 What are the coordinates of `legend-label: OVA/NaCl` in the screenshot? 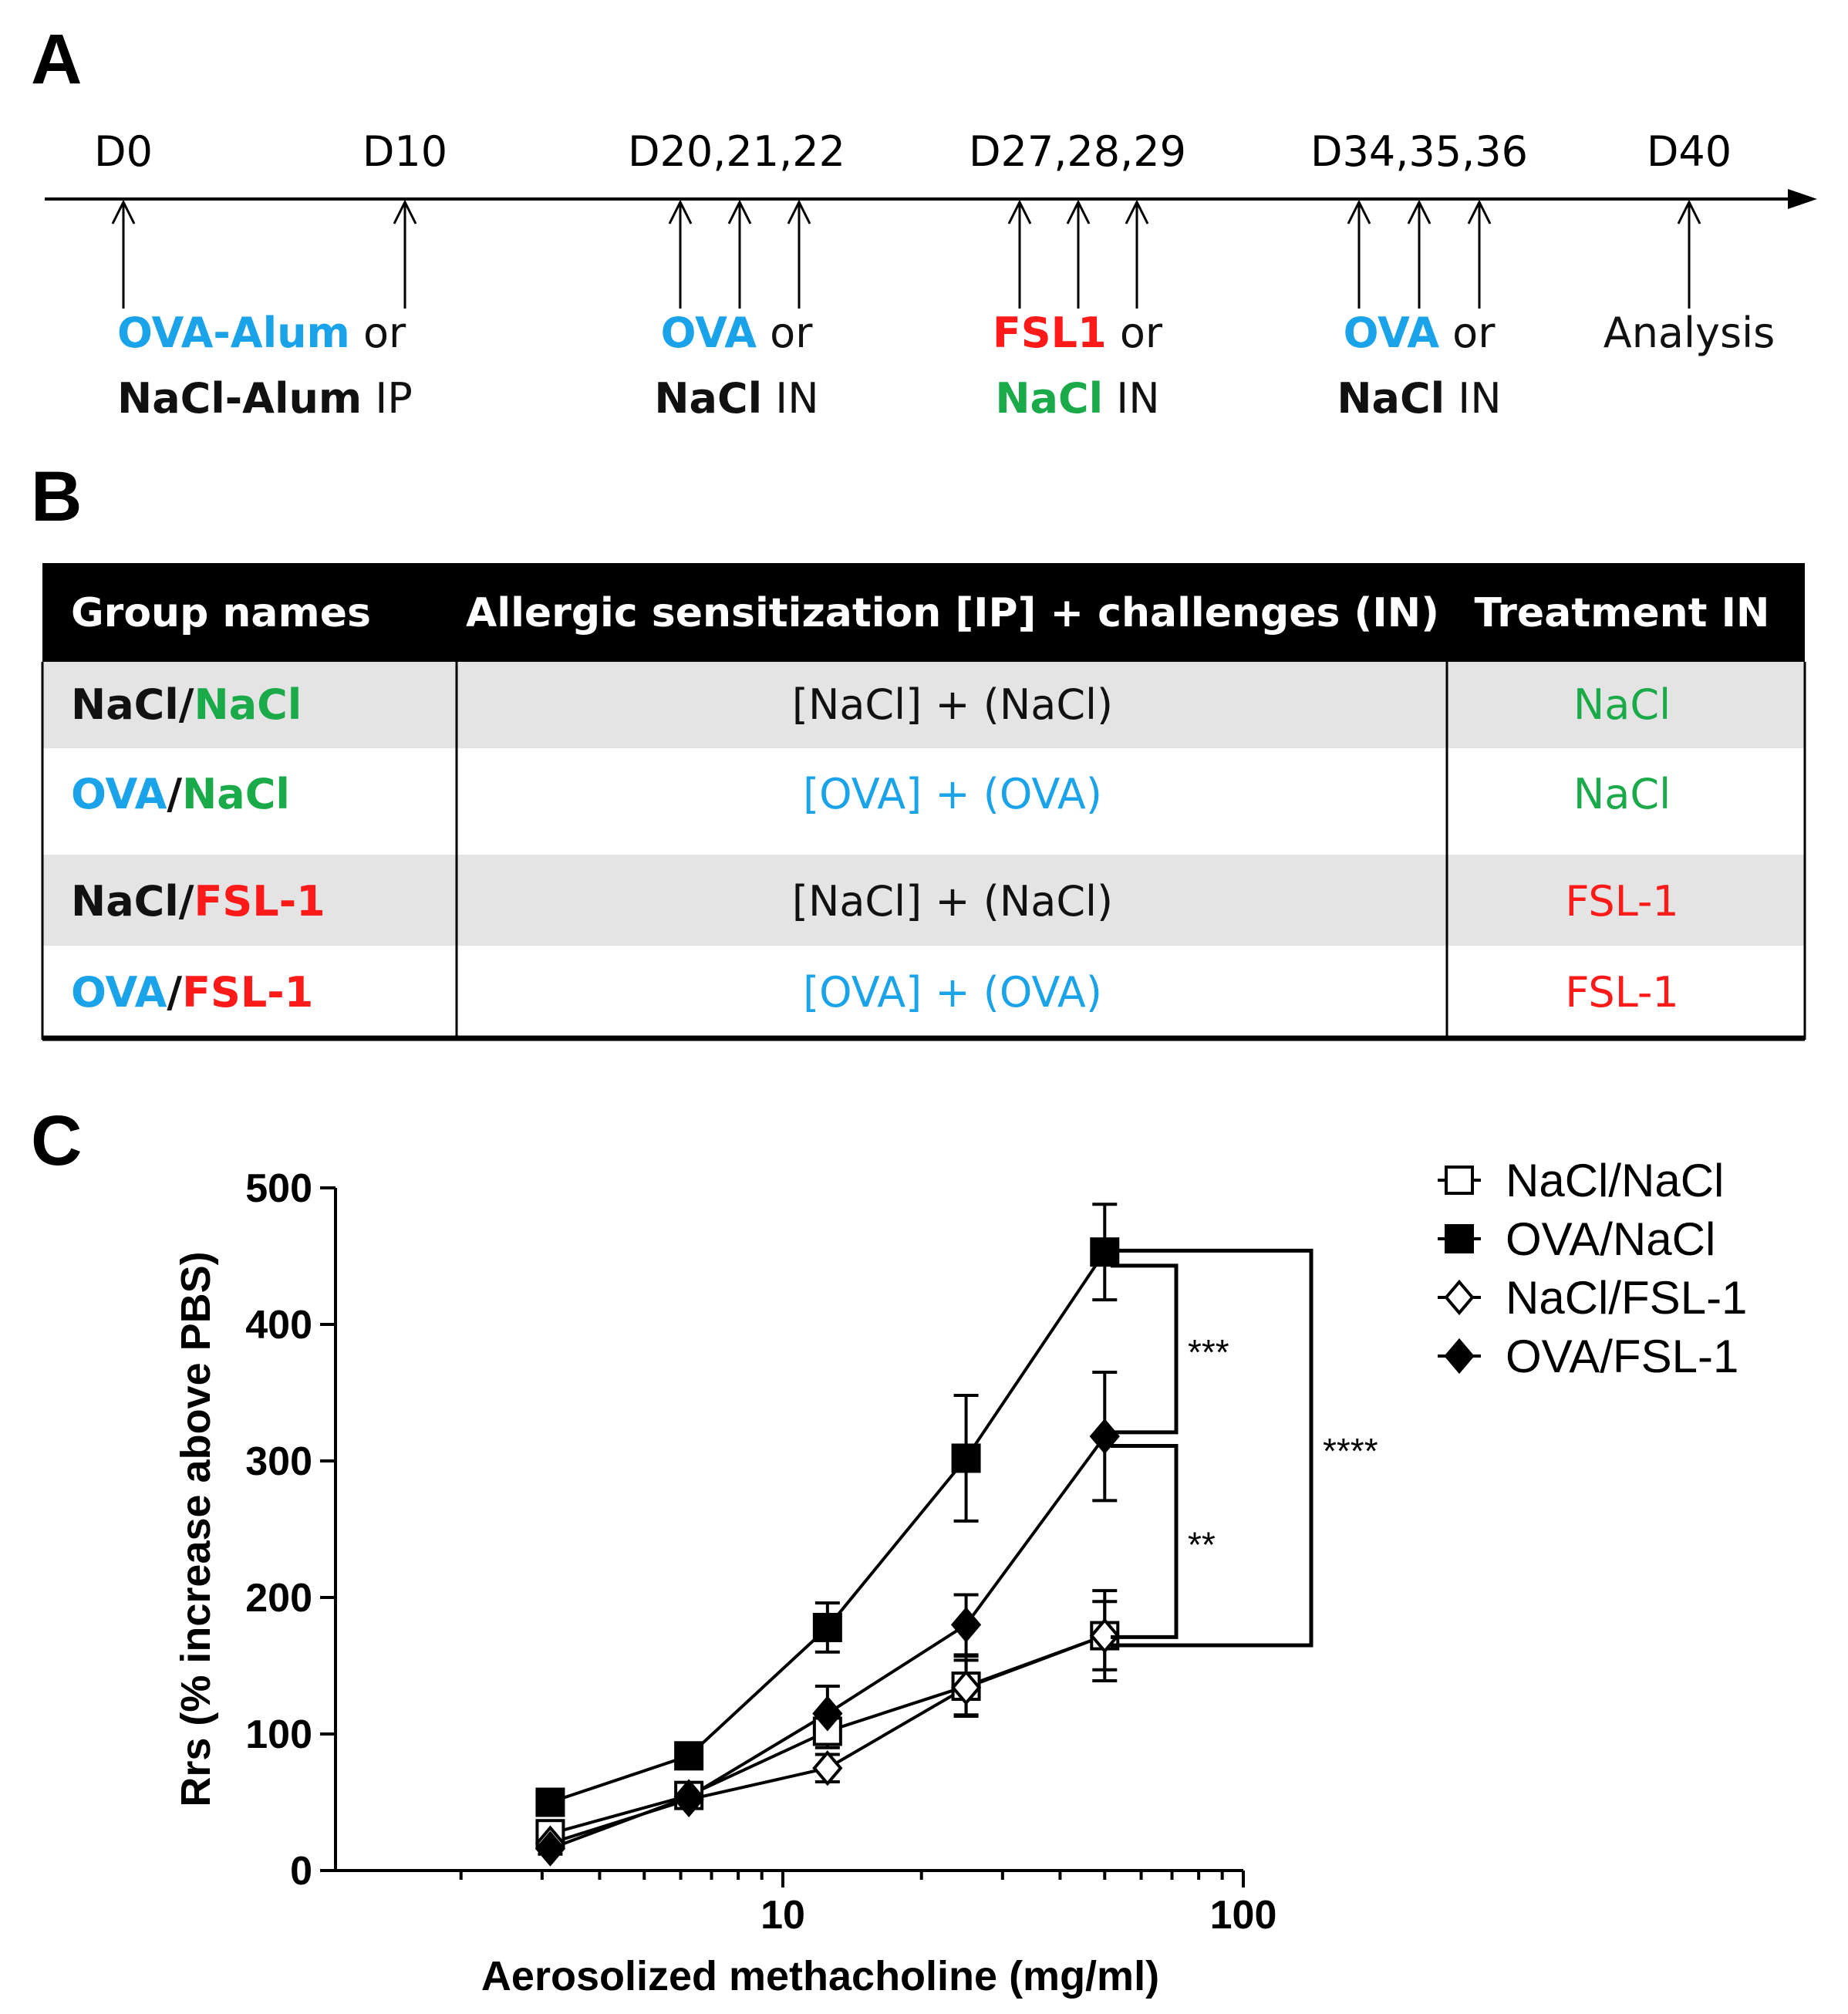 It's located at (1610, 1239).